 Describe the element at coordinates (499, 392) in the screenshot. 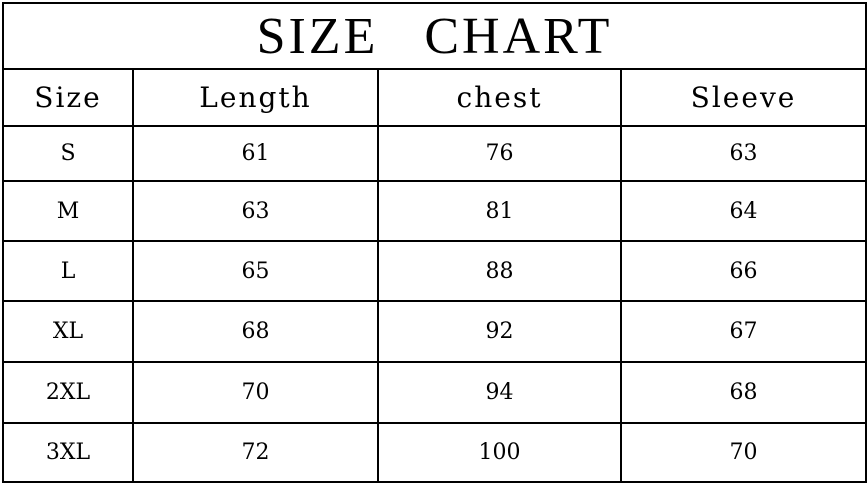

I see `cell-chest: 94` at that location.